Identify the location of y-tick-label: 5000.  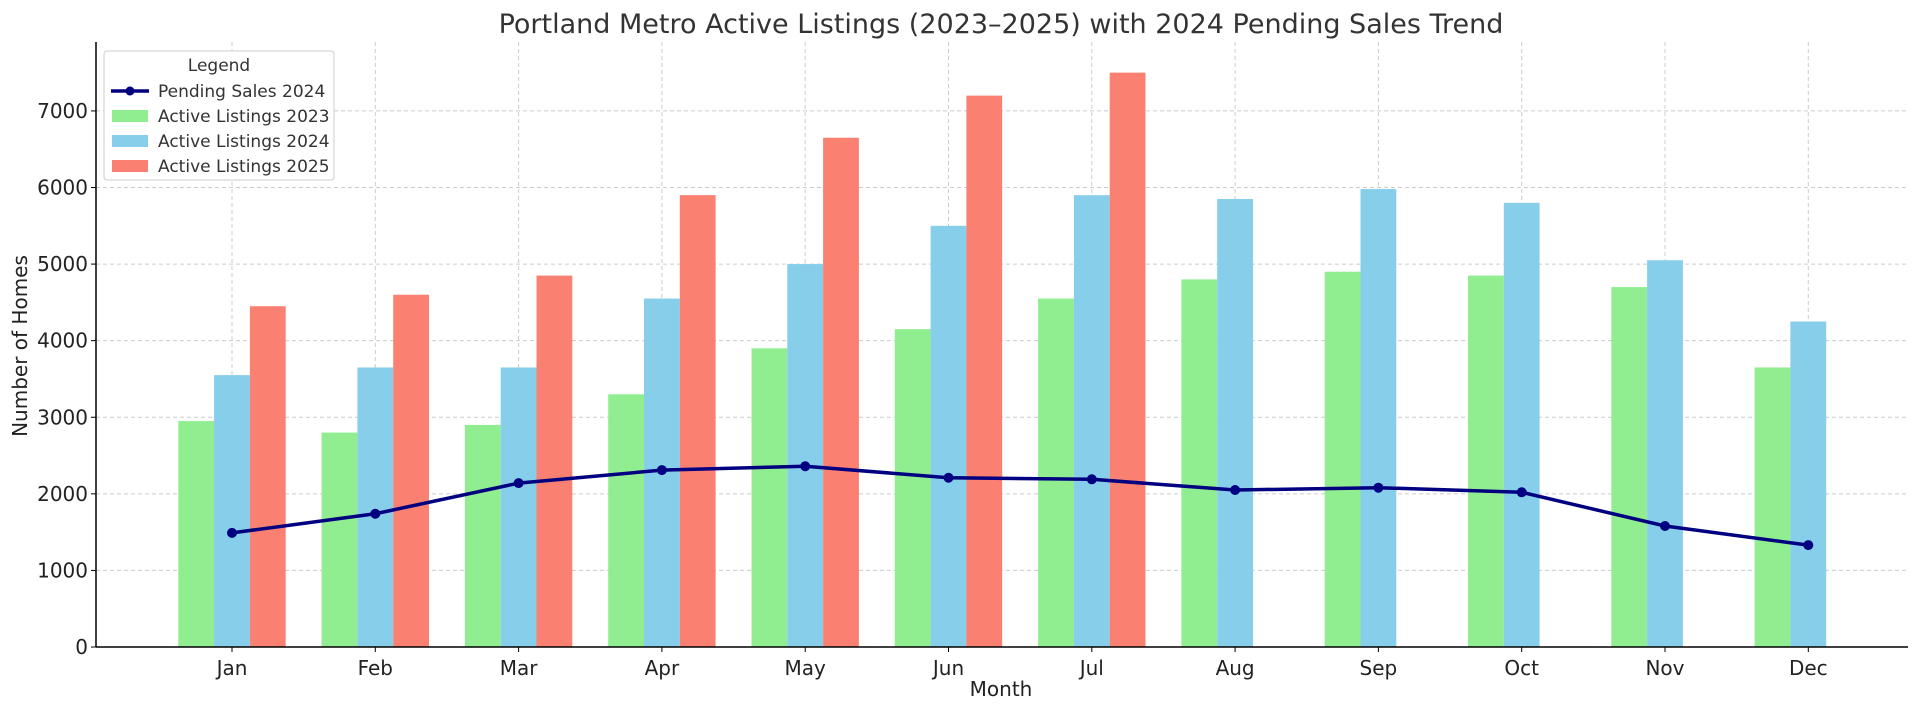
(62, 264).